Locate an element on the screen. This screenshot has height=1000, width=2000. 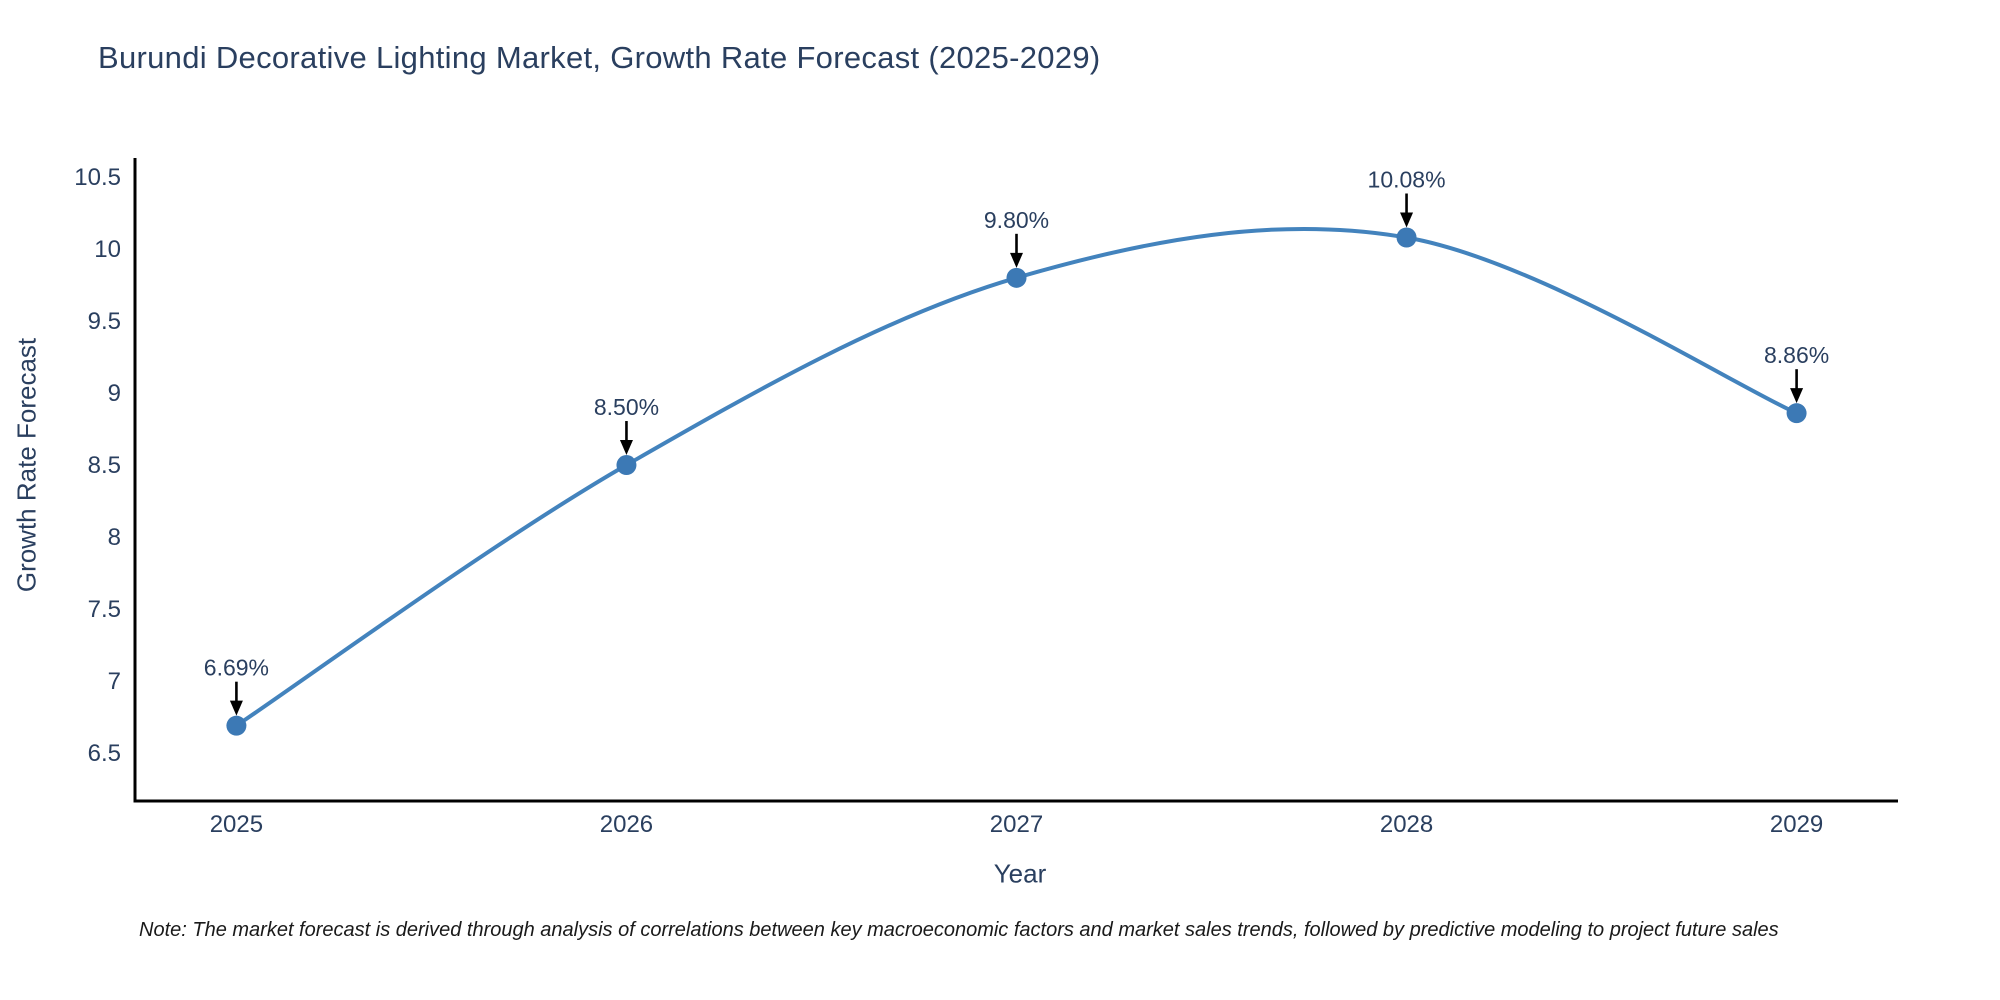
y-tick-label: 10.5 is located at coordinates (97, 177).